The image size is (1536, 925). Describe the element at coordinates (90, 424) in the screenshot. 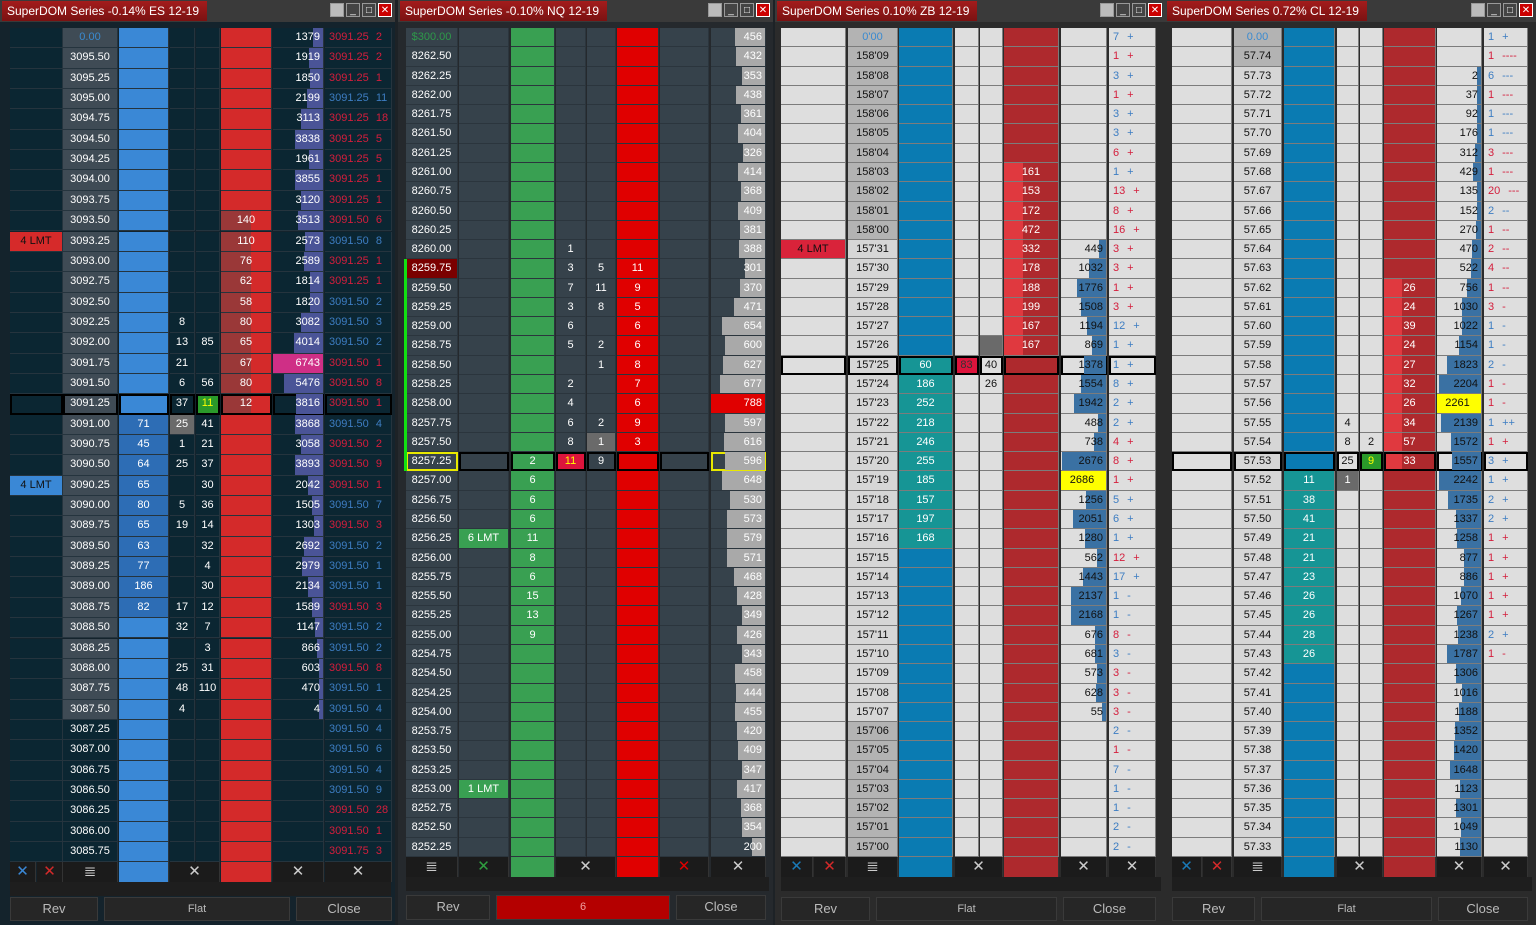

I see `price-cell: 3091.00` at that location.